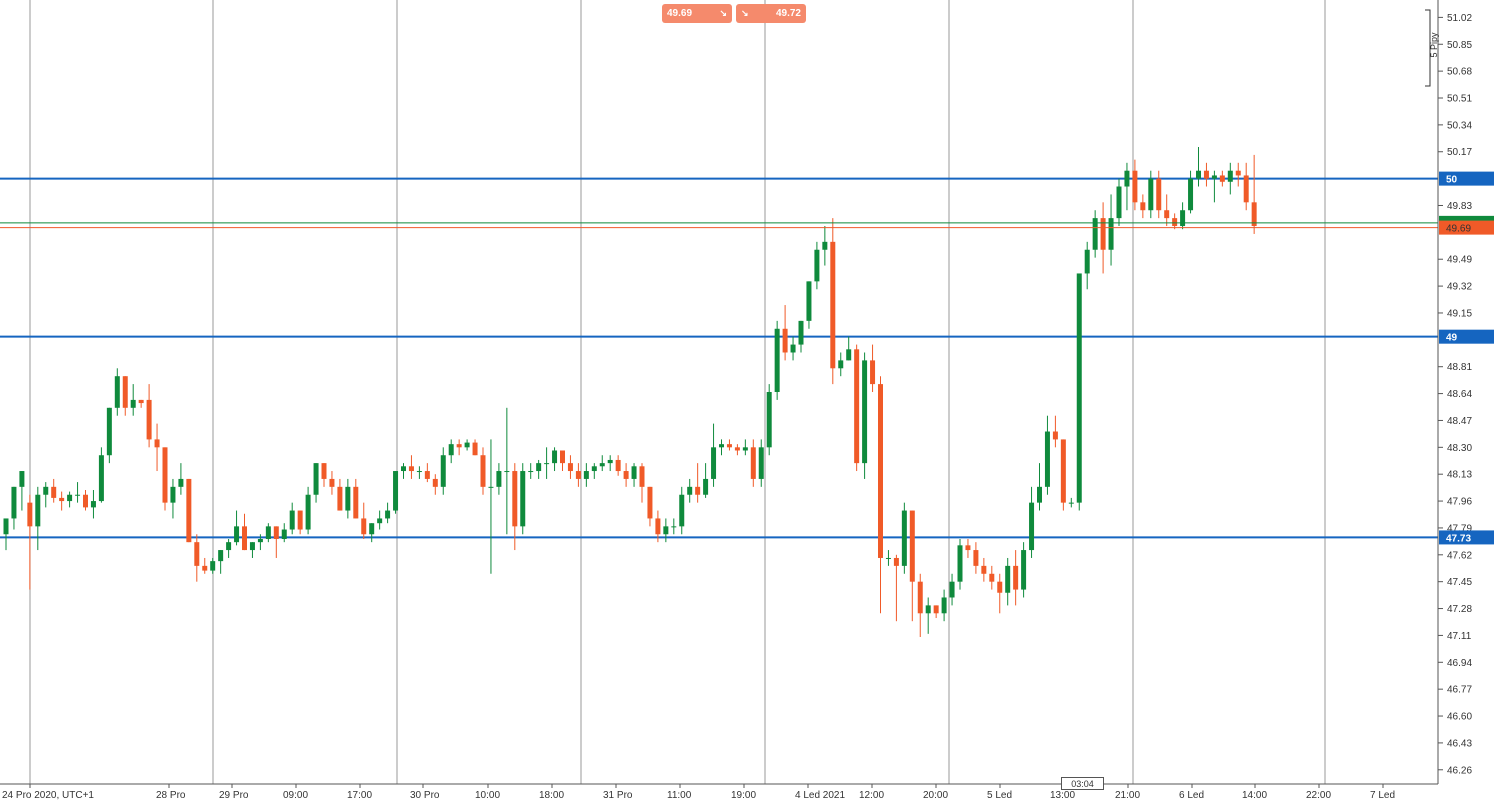 Image resolution: width=1494 pixels, height=804 pixels. Describe the element at coordinates (1062, 795) in the screenshot. I see `x-tick-label: 13:00` at that location.